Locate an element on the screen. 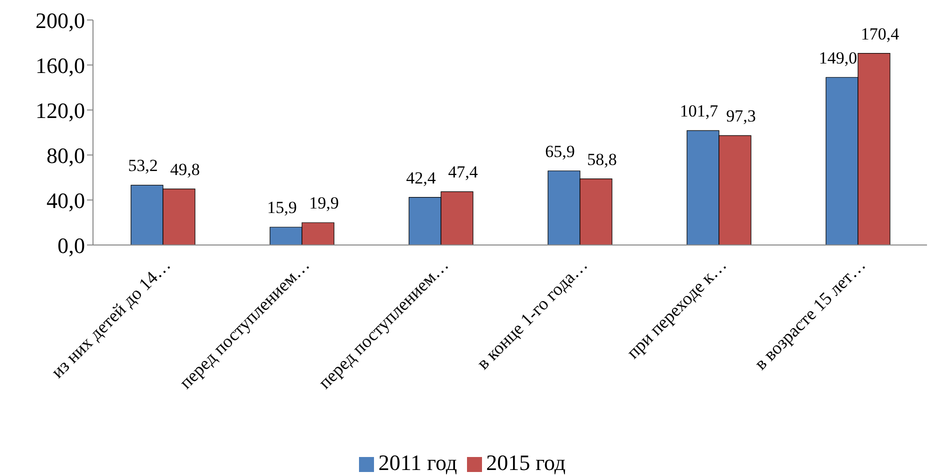 This screenshot has height=476, width=941. y-tick-label: 80,0 is located at coordinates (65, 155).